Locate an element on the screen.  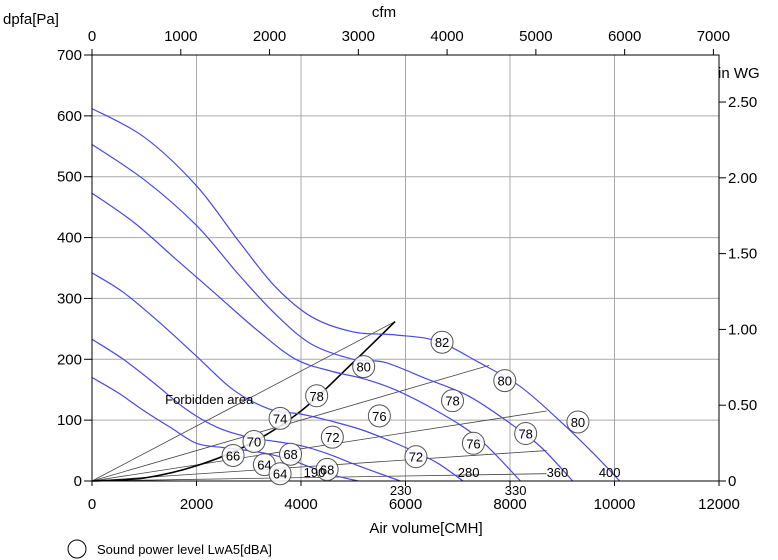
sound-power-value: 74 is located at coordinates (280, 418).